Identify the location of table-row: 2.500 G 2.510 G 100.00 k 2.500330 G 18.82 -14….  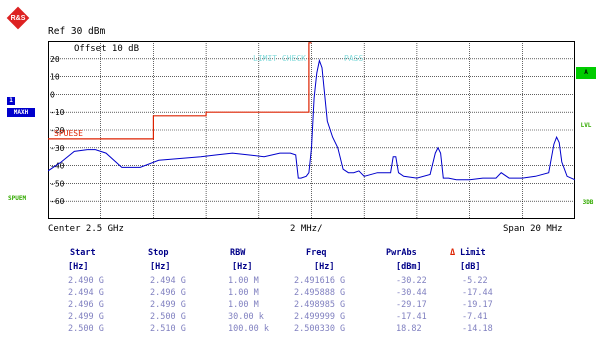
(322, 330).